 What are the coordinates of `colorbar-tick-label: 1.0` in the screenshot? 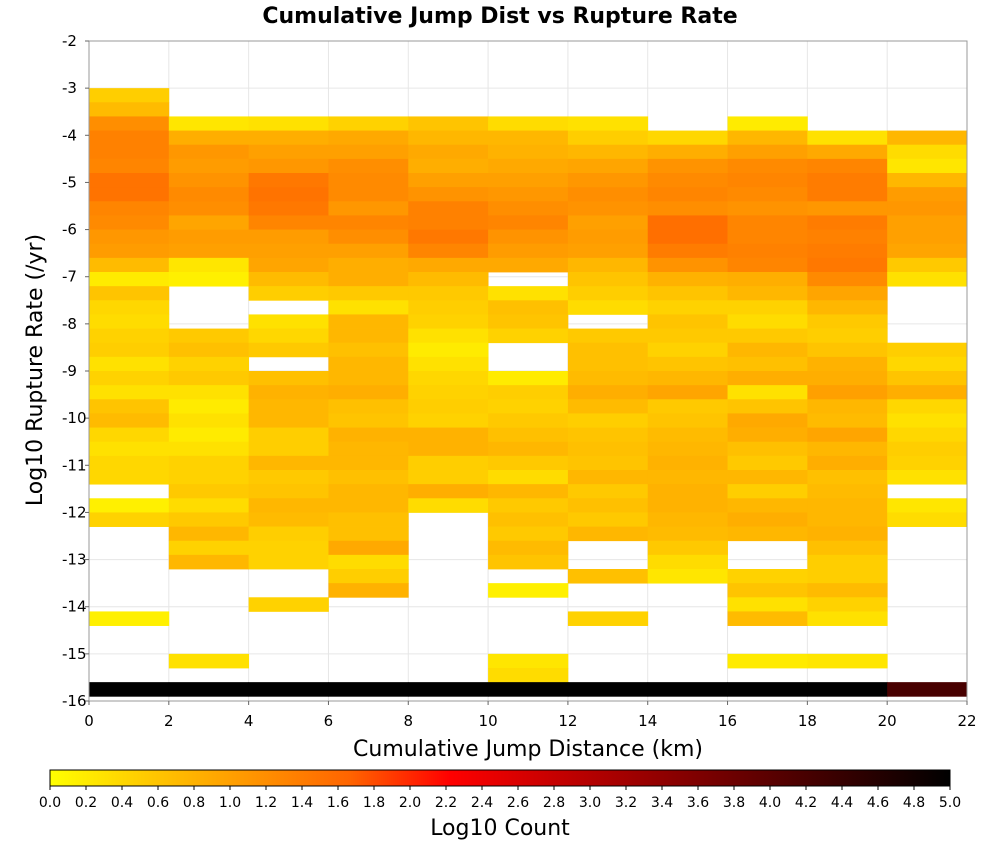 It's located at (230, 803).